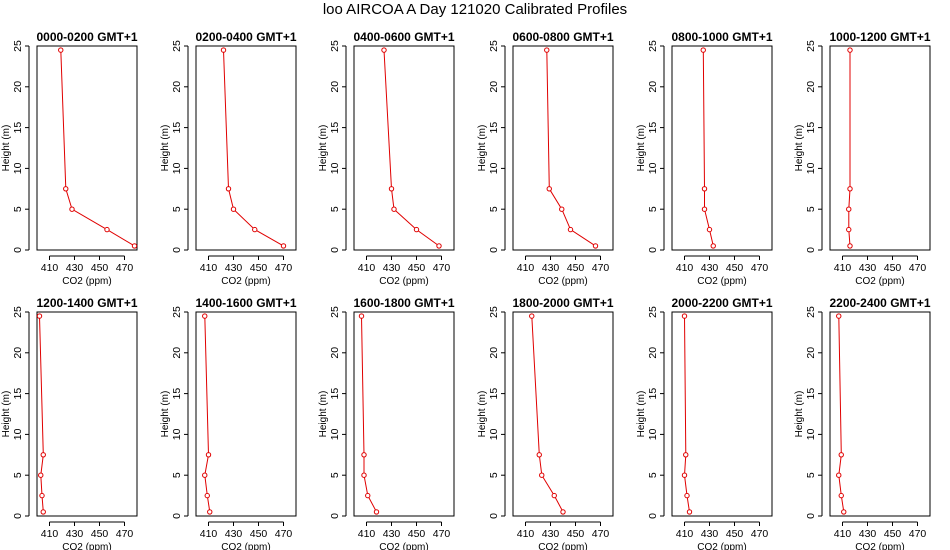 This screenshot has height=550, width=950. Describe the element at coordinates (879, 303) in the screenshot. I see `panel-title: 2200-2400 GMT+1` at that location.